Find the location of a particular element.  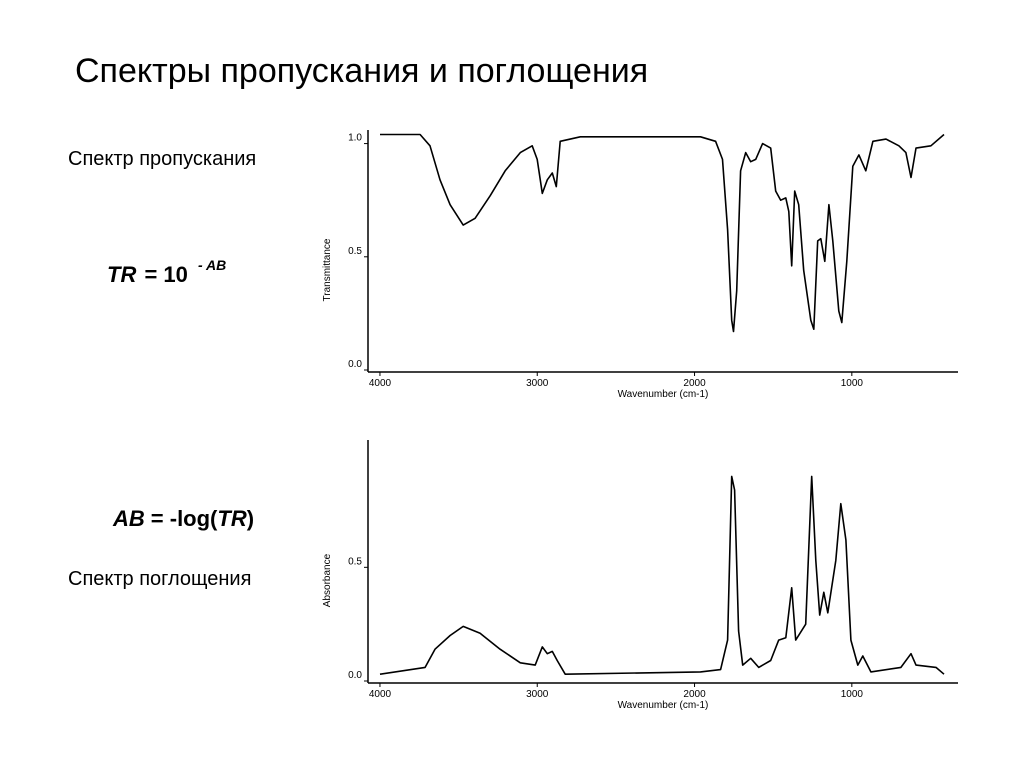

formula-part: = -log( is located at coordinates (184, 518).